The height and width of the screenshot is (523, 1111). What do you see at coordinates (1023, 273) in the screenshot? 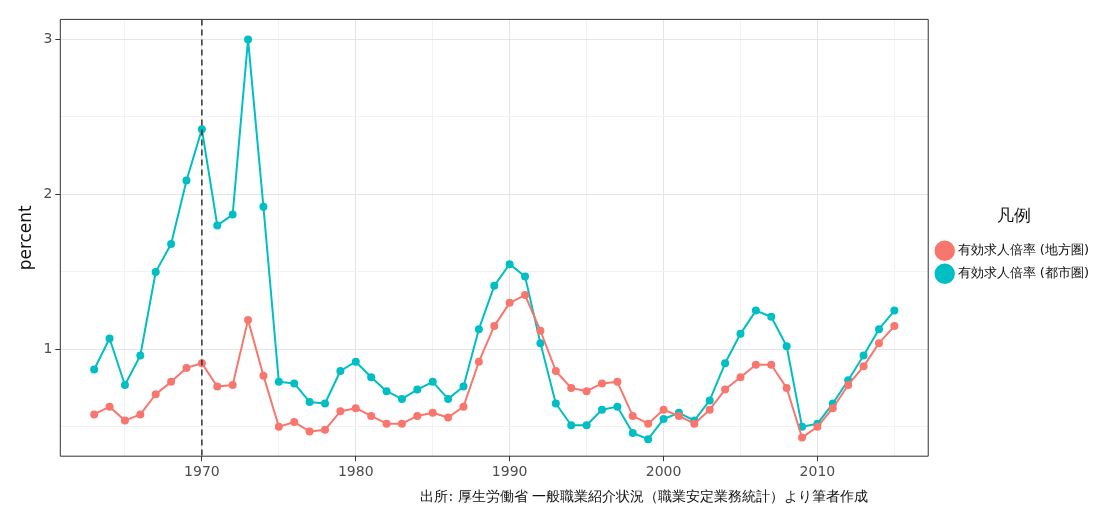
I see `legend-label: 有効求人倍率 (都市圏)` at bounding box center [1023, 273].